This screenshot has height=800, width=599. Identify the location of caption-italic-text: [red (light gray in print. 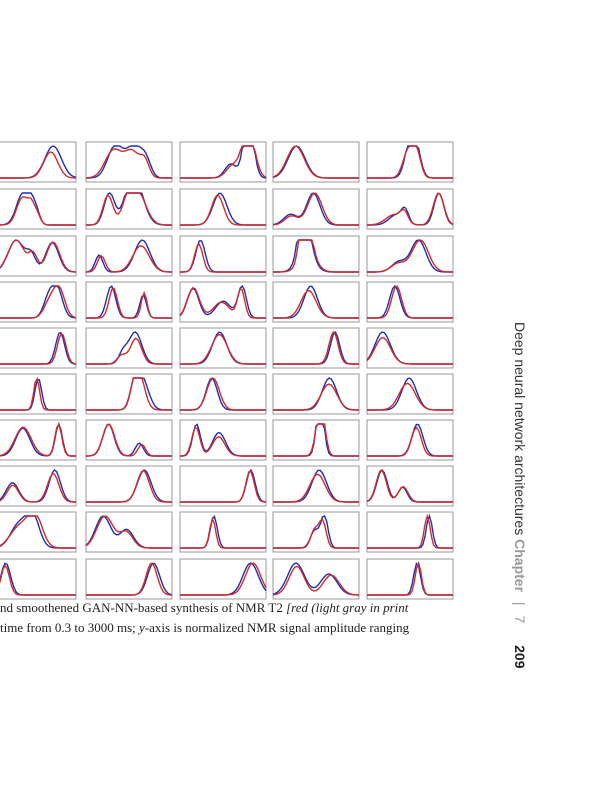
(347, 607).